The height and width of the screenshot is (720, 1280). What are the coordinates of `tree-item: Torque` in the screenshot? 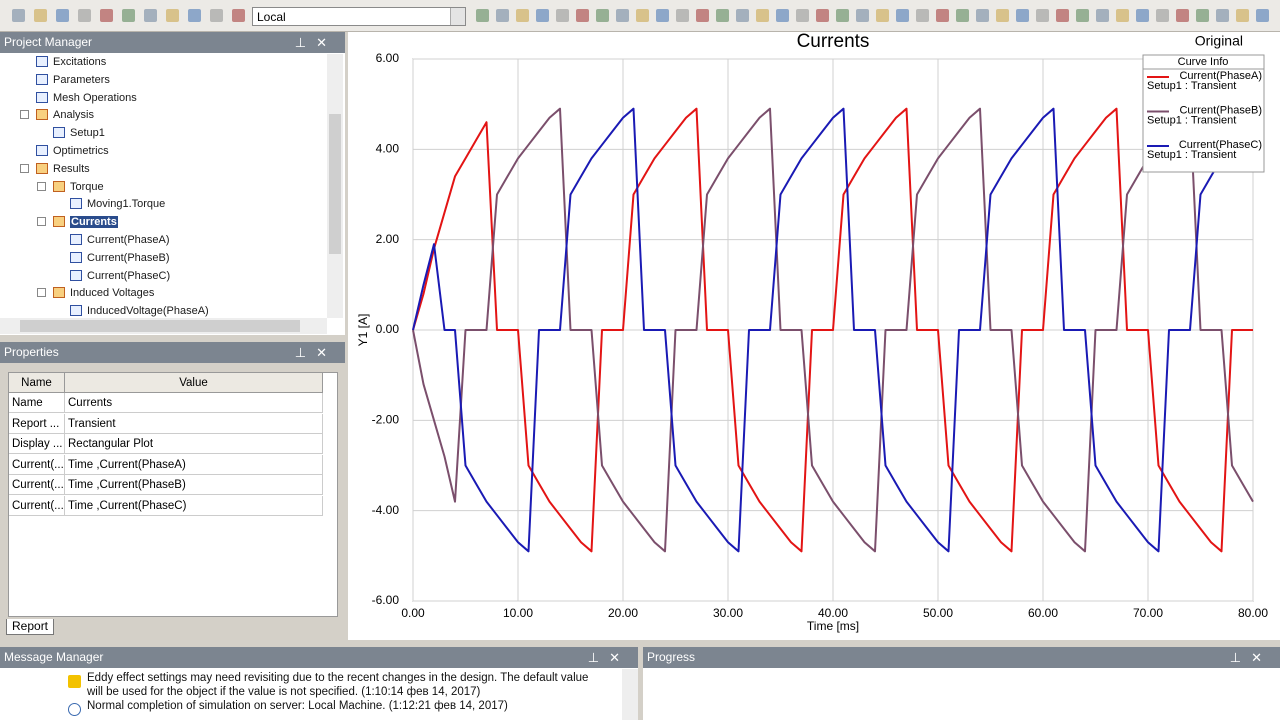 It's located at (70, 187).